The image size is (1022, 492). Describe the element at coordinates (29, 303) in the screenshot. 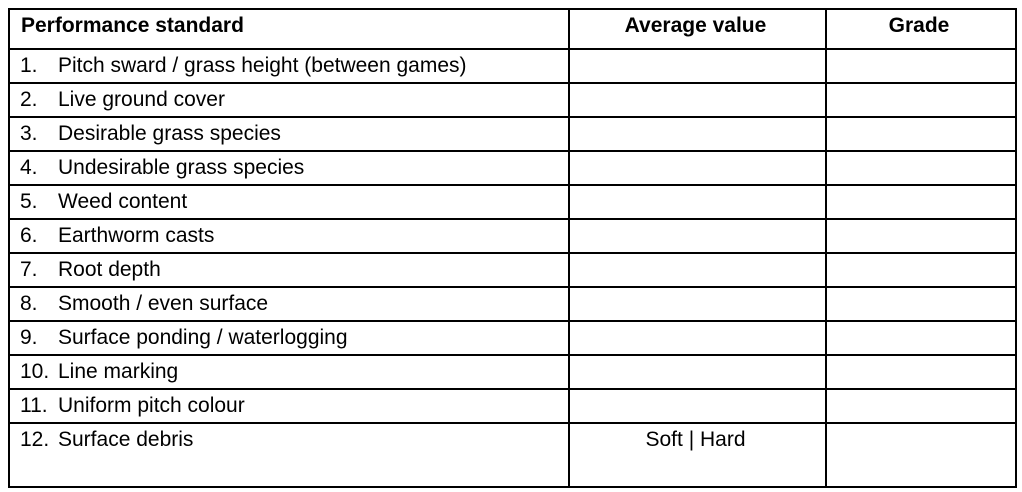

I see `row-number: 8.` at that location.